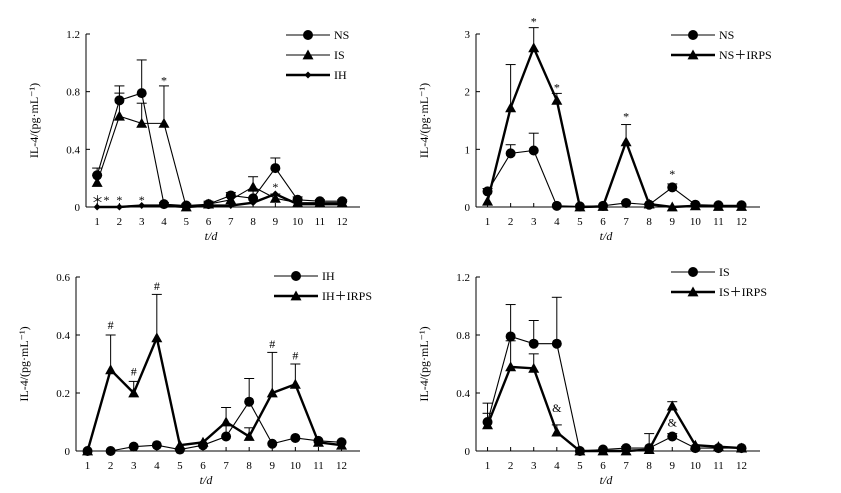  Describe the element at coordinates (73, 150) in the screenshot. I see `y-tick-label: 0.4` at that location.